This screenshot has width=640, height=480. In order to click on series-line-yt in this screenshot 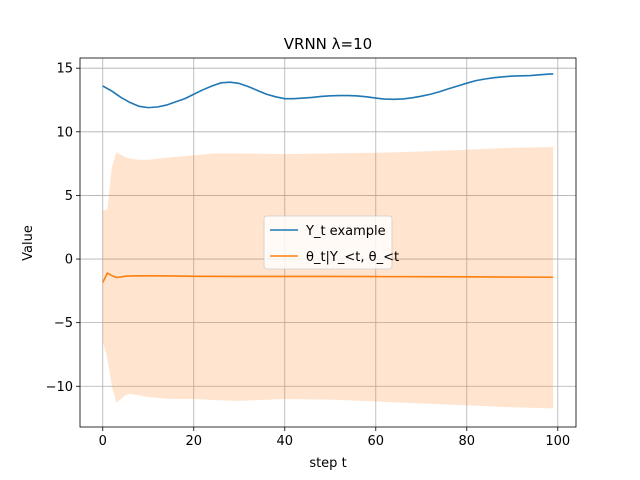, I will do `click(328, 91)`.